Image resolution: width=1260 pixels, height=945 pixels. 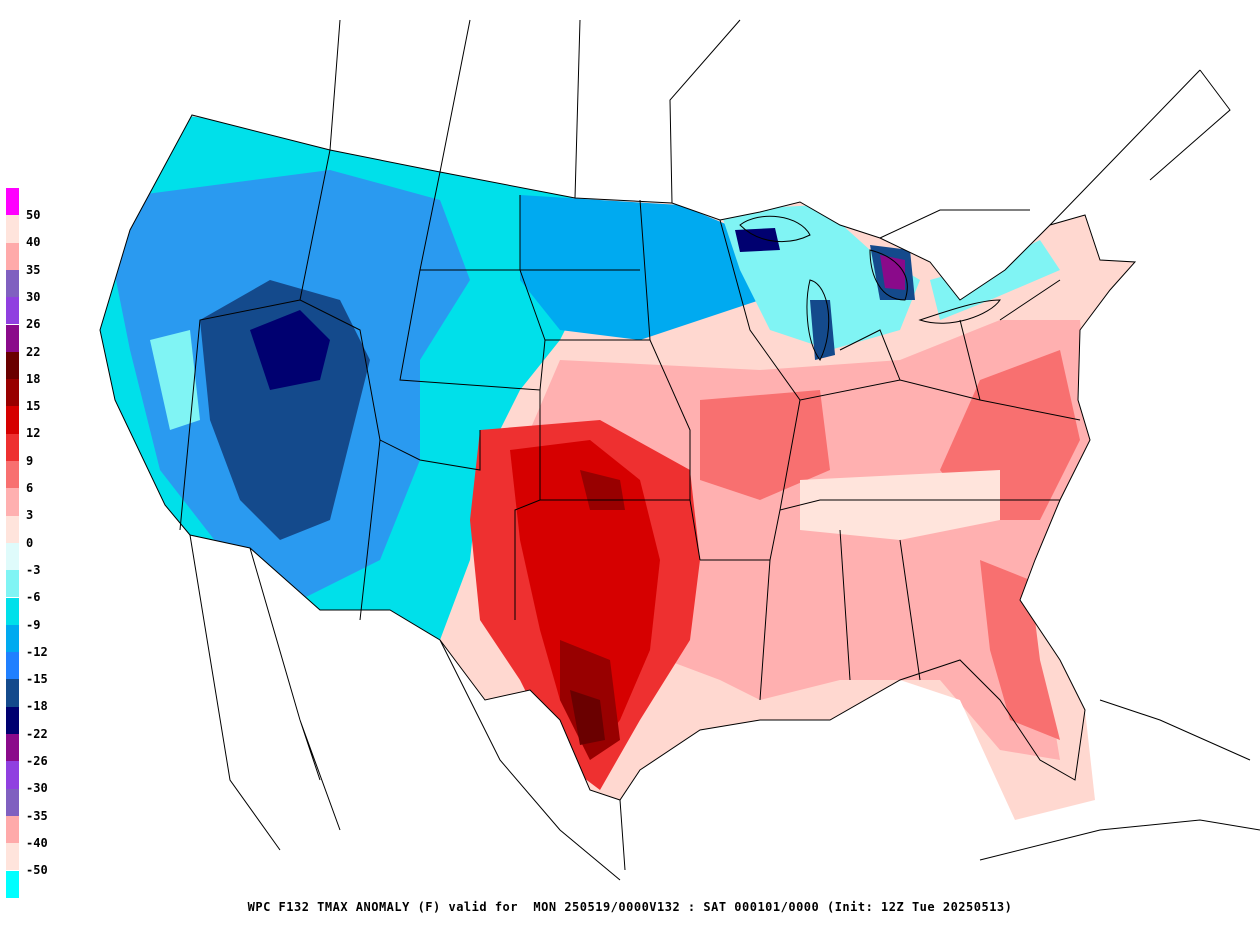 I want to click on legend-label: 35, so click(x=33, y=269).